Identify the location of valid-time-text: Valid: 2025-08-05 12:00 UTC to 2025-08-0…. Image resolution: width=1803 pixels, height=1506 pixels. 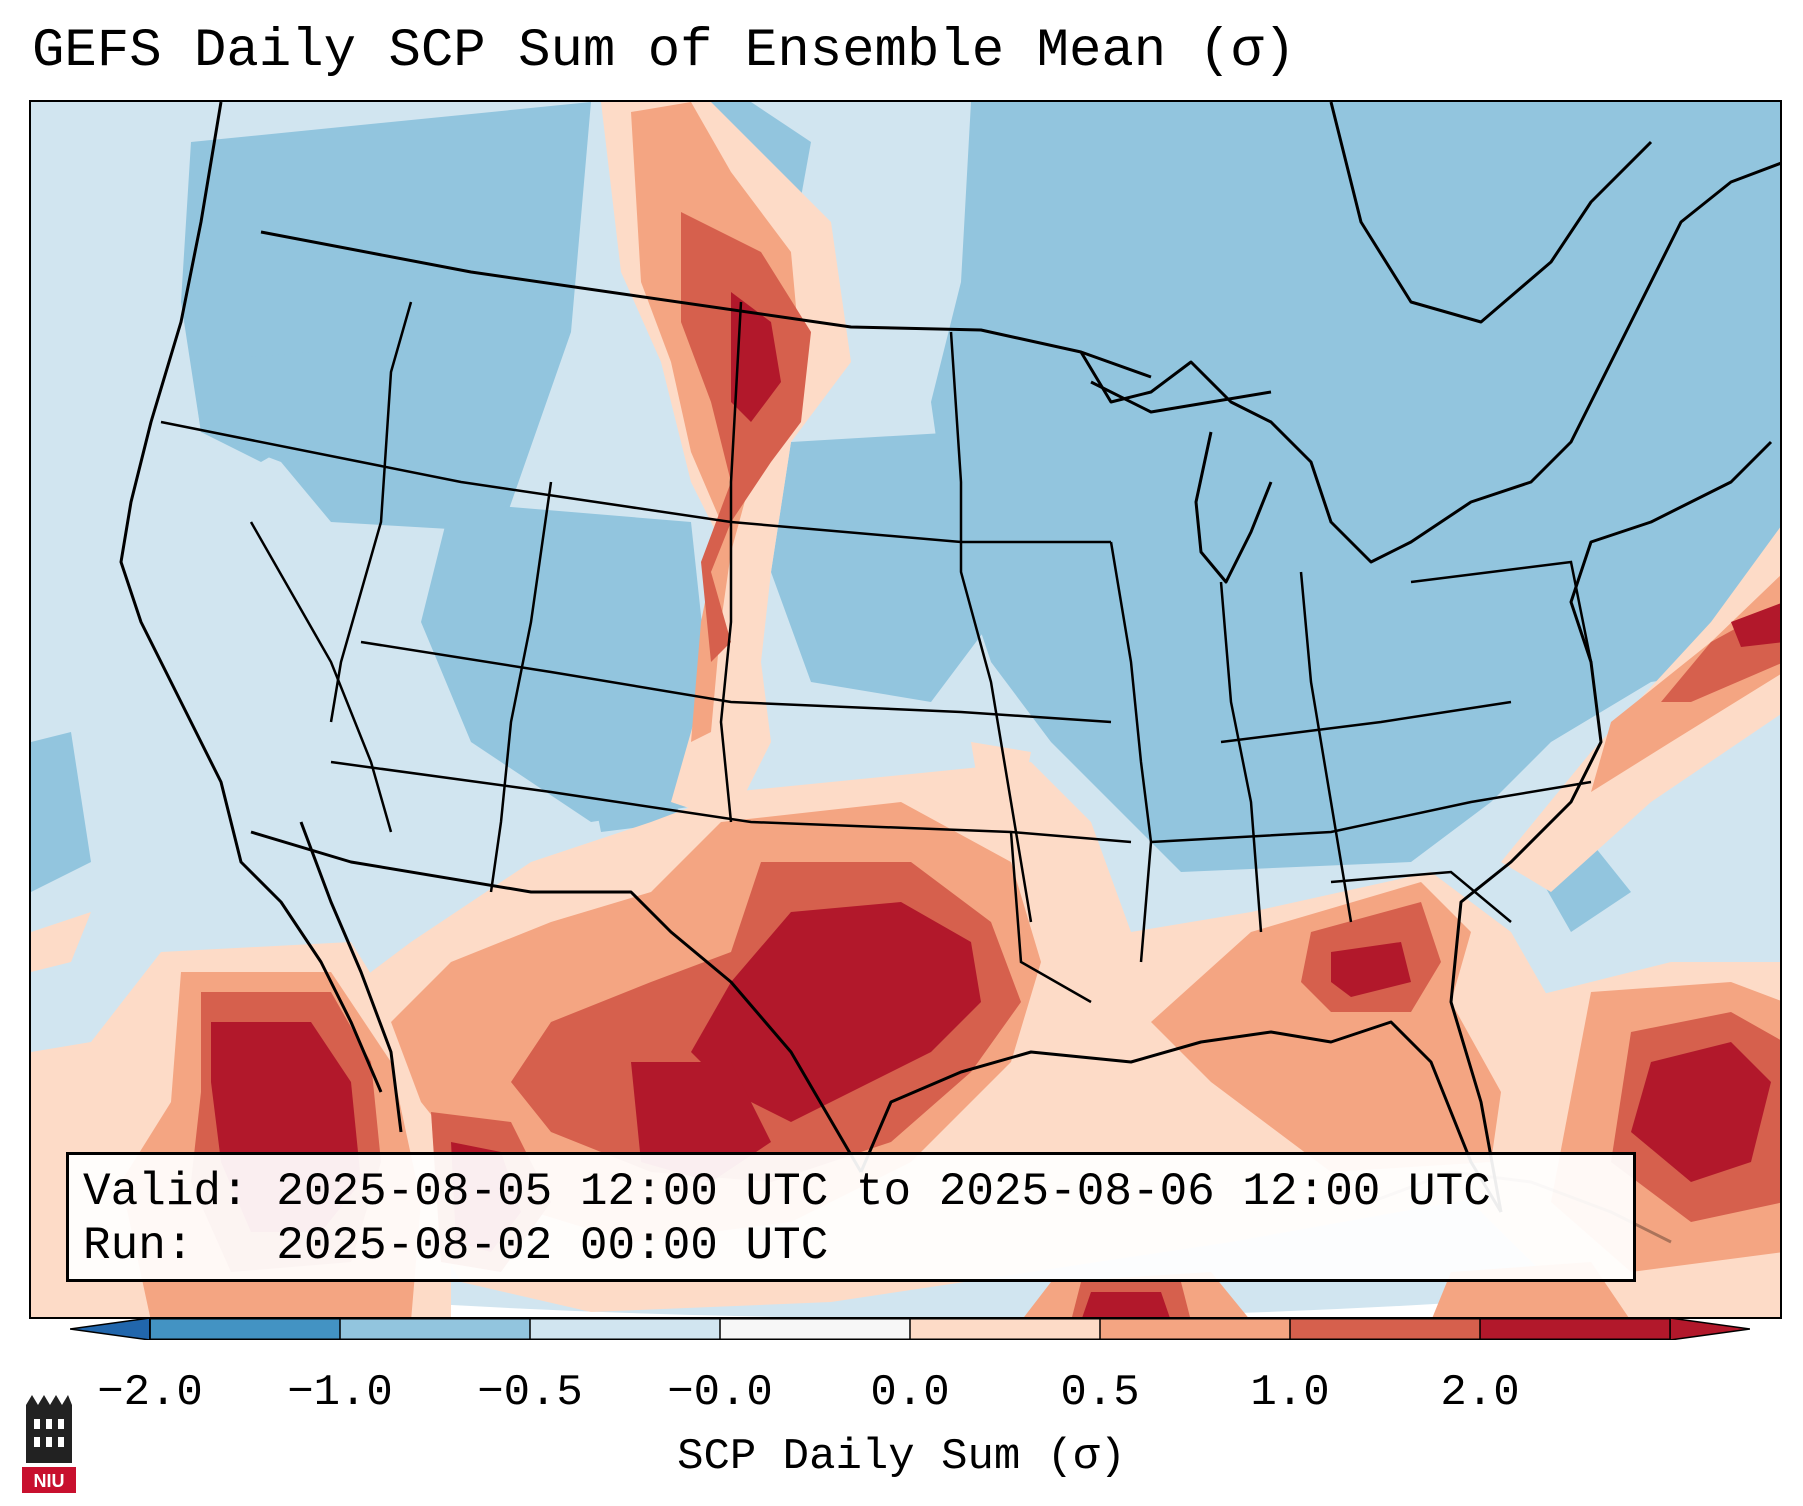
(787, 1192).